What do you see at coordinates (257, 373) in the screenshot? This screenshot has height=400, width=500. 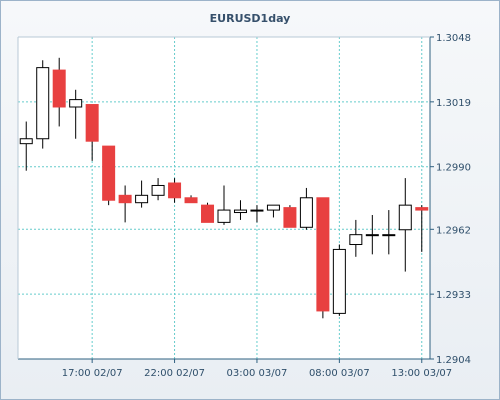 I see `x-tick-label: 03:00 03/07` at bounding box center [257, 373].